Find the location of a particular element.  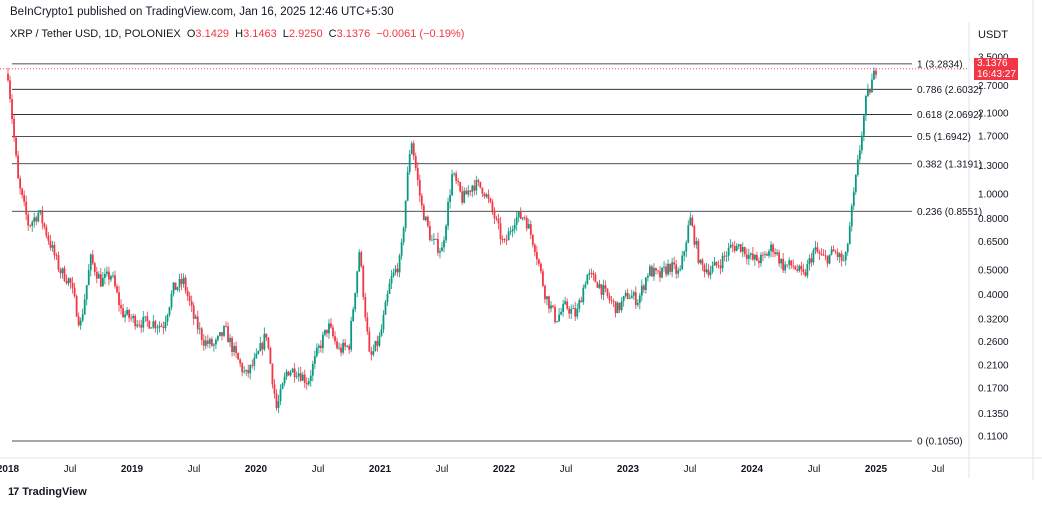

fib-label-1: 1 (3.2834) is located at coordinates (940, 64).